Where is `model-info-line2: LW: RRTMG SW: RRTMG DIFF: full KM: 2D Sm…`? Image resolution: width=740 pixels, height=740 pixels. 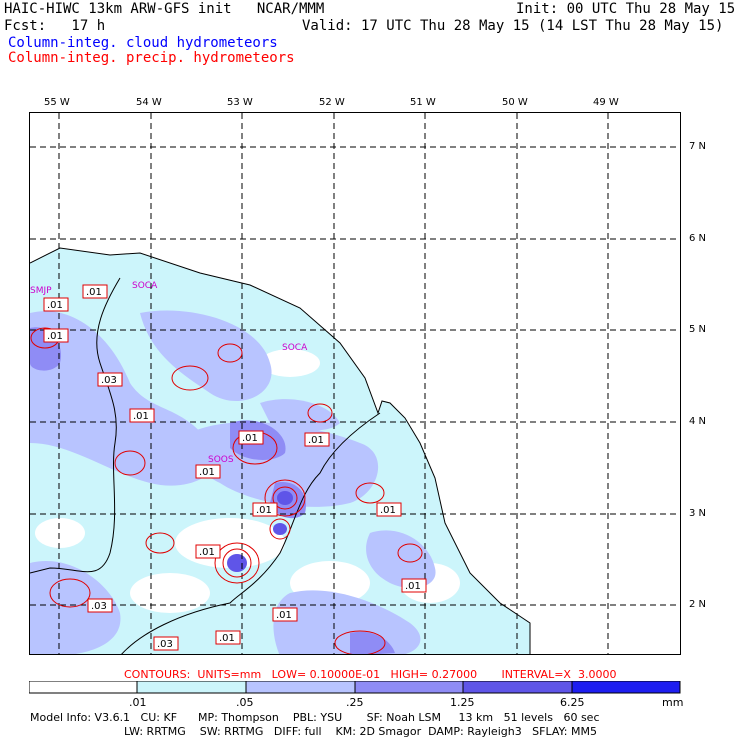 model-info-line2: LW: RRTMG SW: RRTMG DIFF: full KM: 2D Sm… is located at coordinates (360, 731).